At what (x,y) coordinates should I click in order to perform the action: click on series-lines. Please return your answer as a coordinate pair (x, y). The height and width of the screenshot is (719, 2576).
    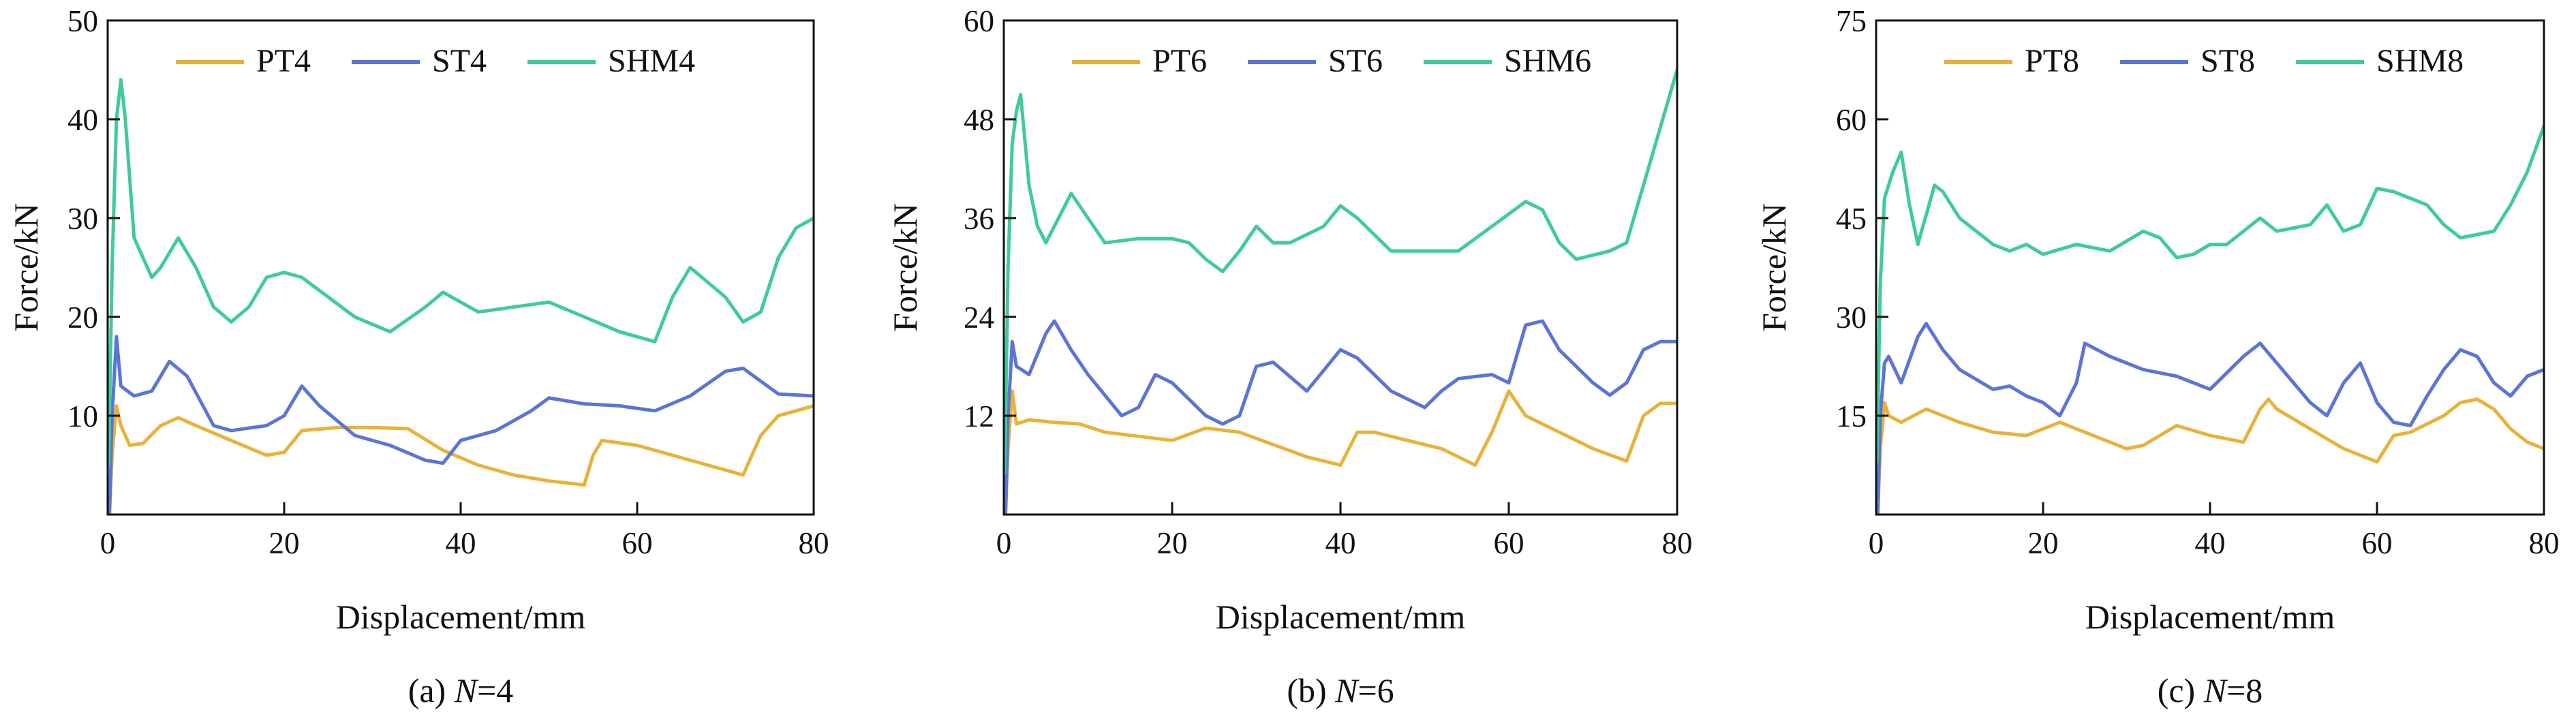
    Looking at the image, I should click on (2210, 320).